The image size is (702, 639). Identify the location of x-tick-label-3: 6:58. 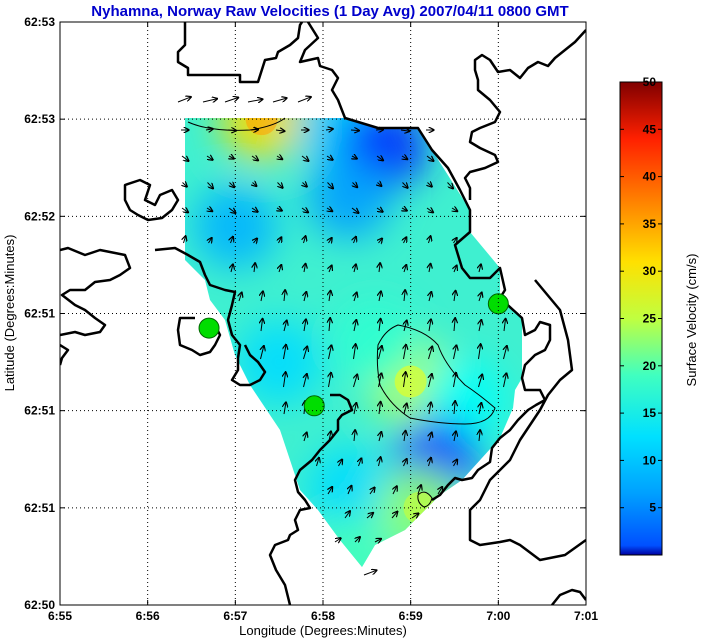
(323, 616).